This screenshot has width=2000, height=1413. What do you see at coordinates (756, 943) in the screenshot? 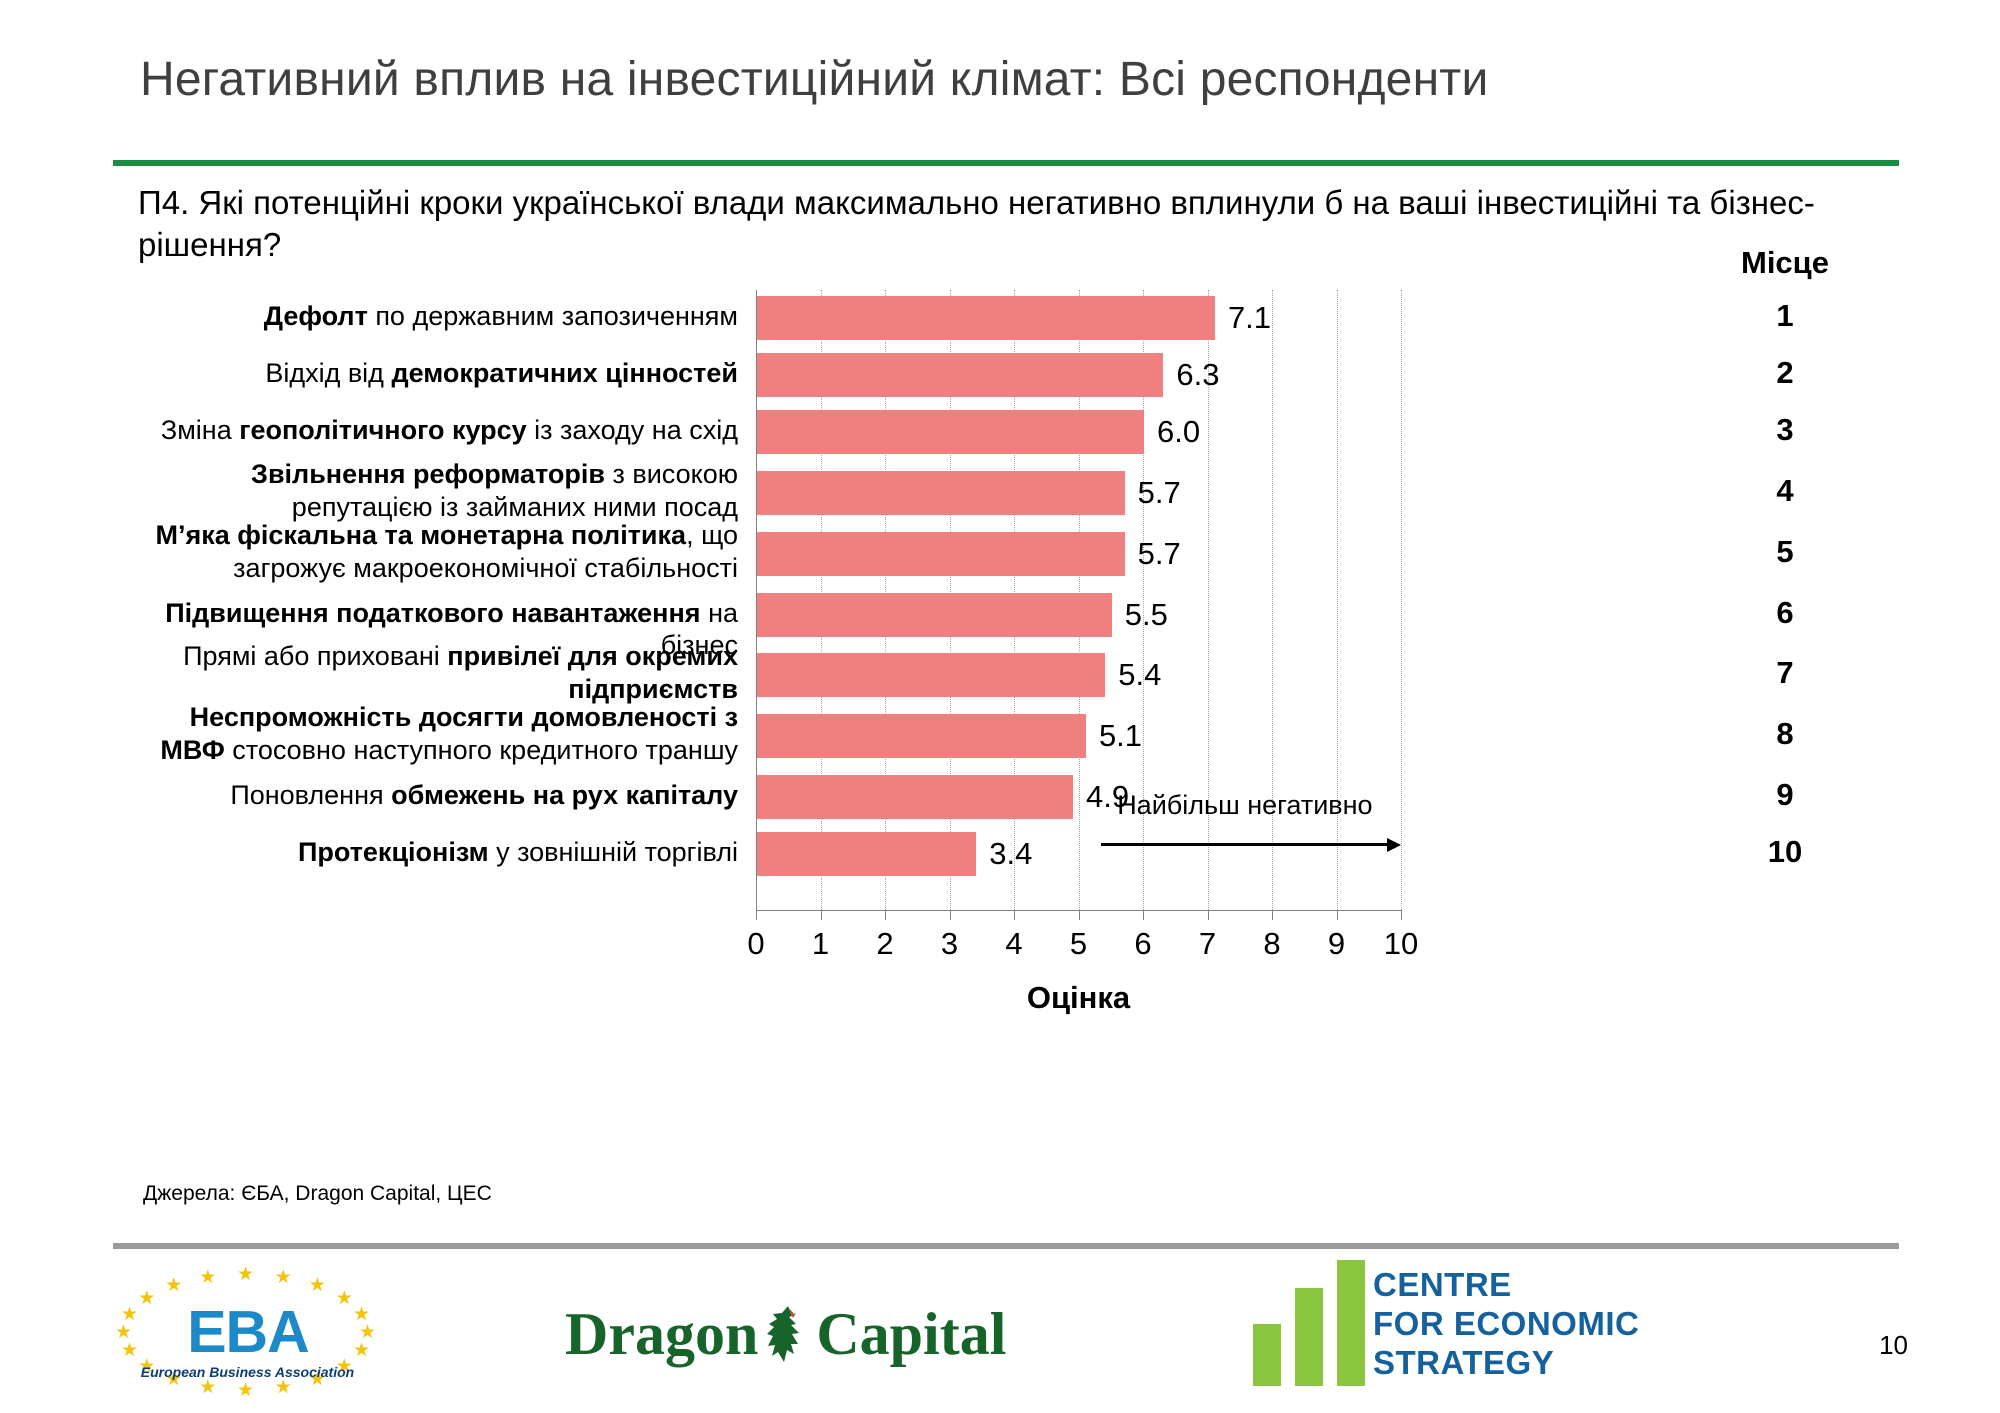
I see `x-tick-label: 0` at bounding box center [756, 943].